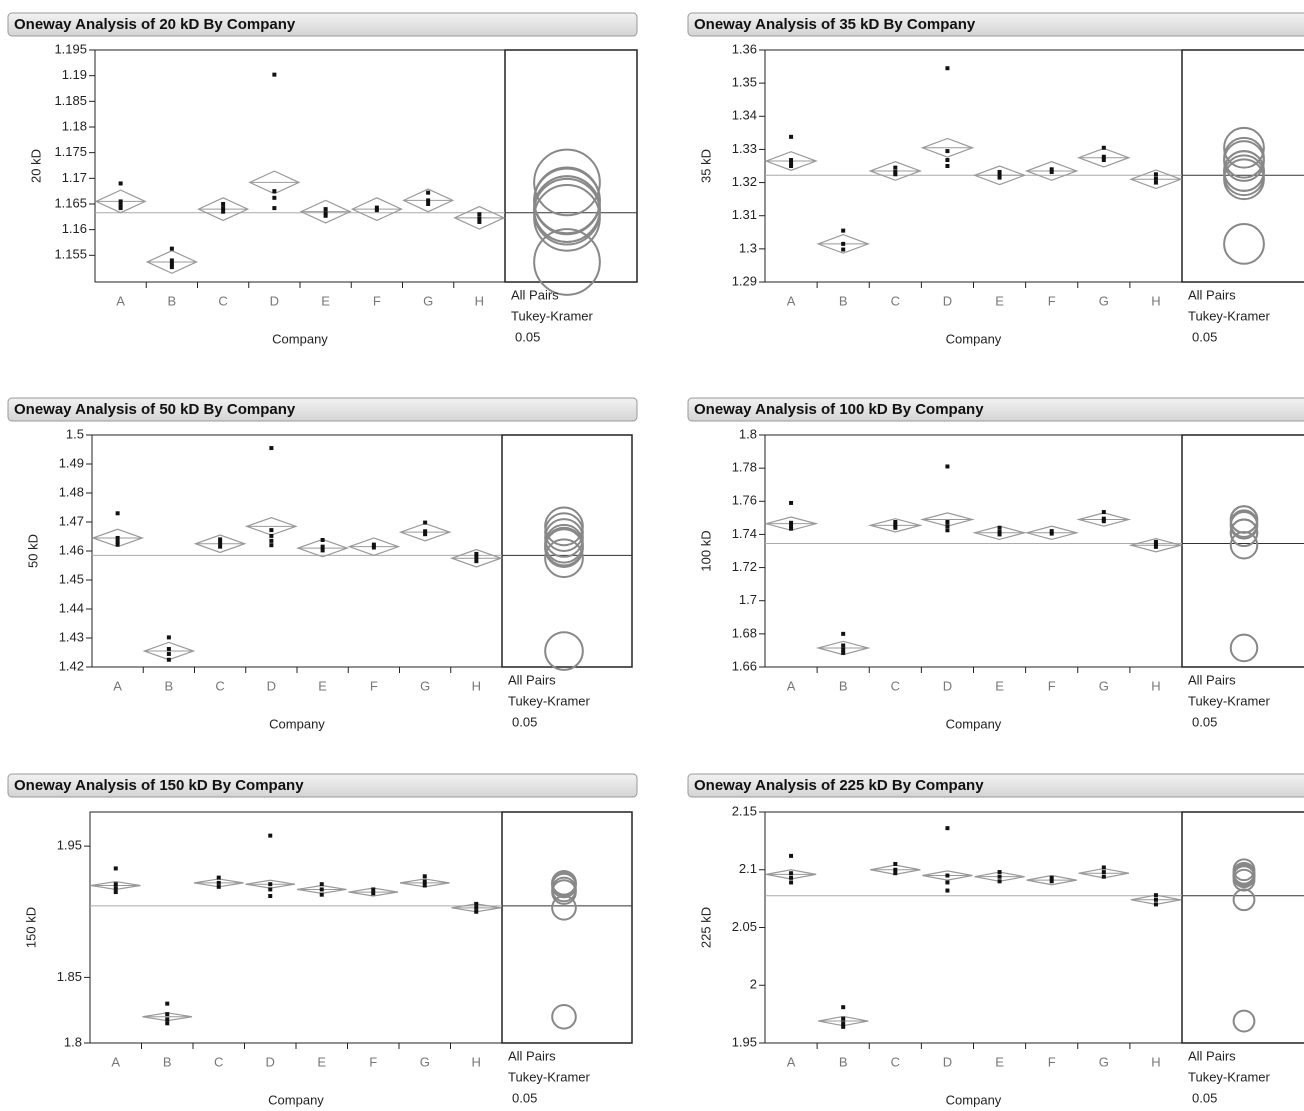 This screenshot has width=1304, height=1111. Describe the element at coordinates (297, 551) in the screenshot. I see `plot-frame` at that location.